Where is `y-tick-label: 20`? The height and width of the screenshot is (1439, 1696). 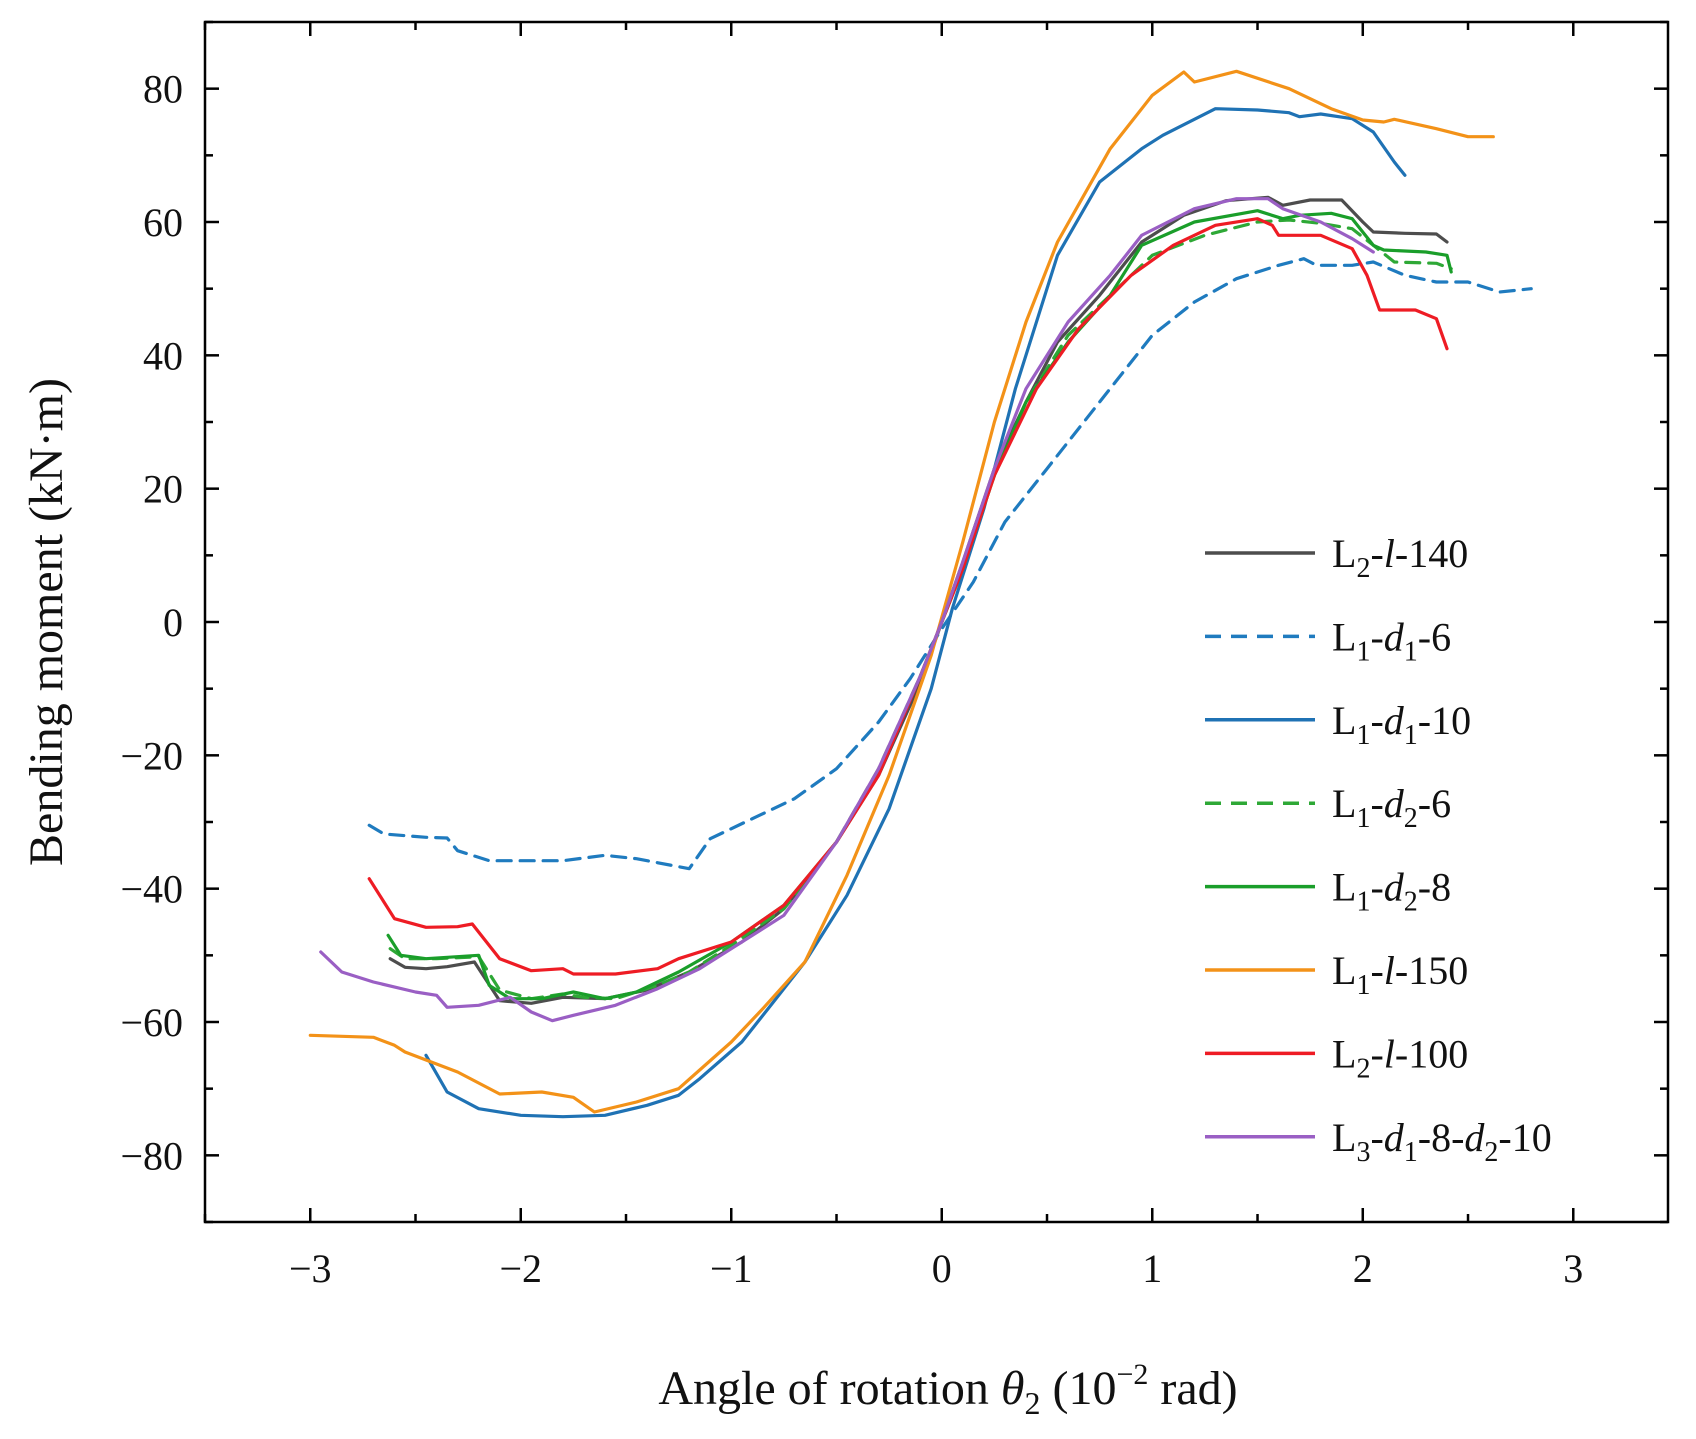
y-tick-label: 20 is located at coordinates (163, 489).